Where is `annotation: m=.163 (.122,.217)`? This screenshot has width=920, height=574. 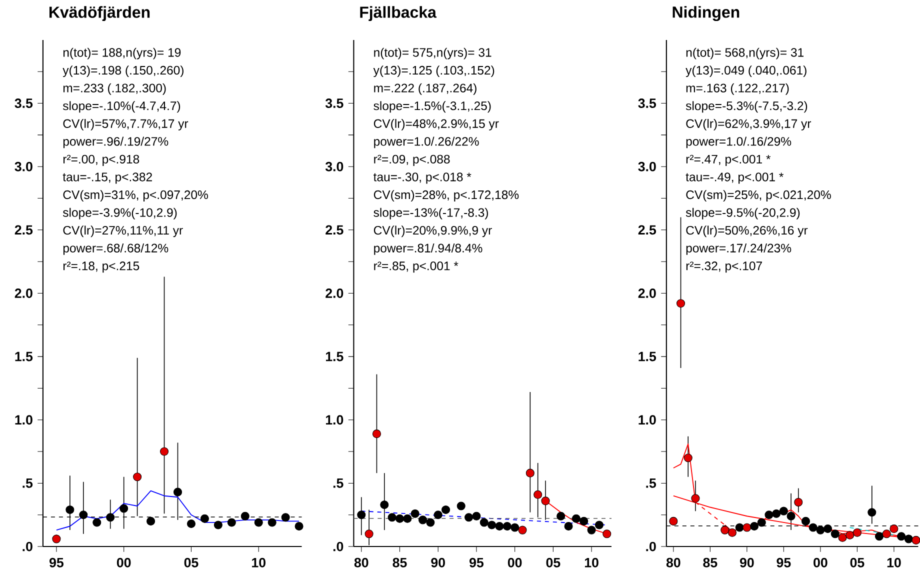
annotation: m=.163 (.122,.217) is located at coordinates (737, 90).